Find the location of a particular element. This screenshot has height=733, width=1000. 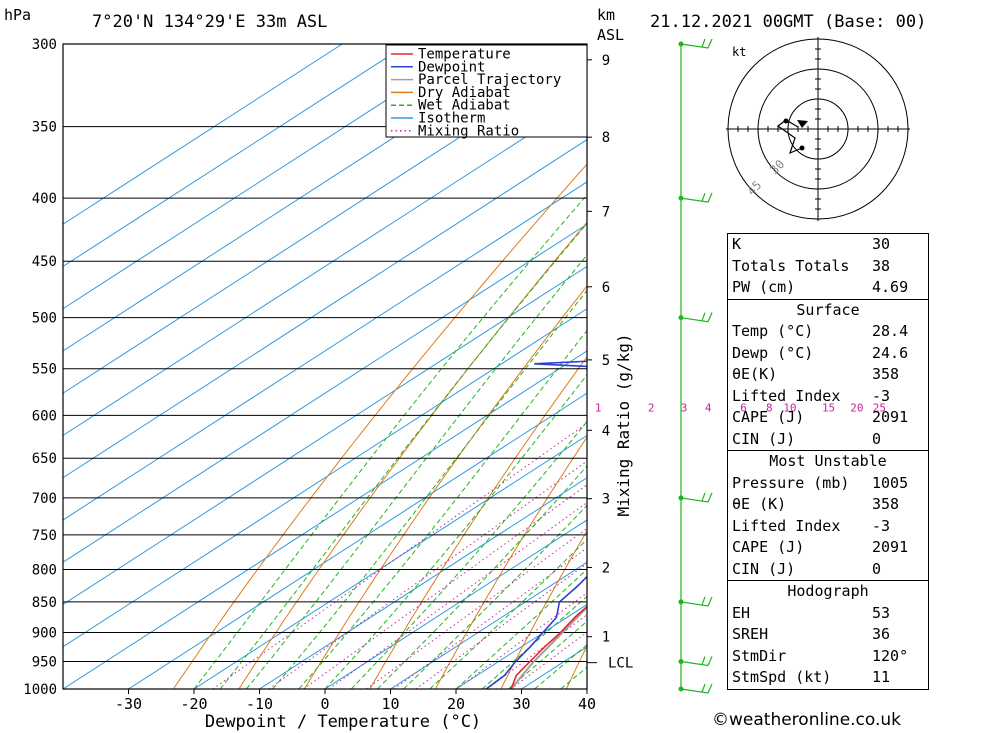

index-label: Dewp (°C) is located at coordinates (773, 352).